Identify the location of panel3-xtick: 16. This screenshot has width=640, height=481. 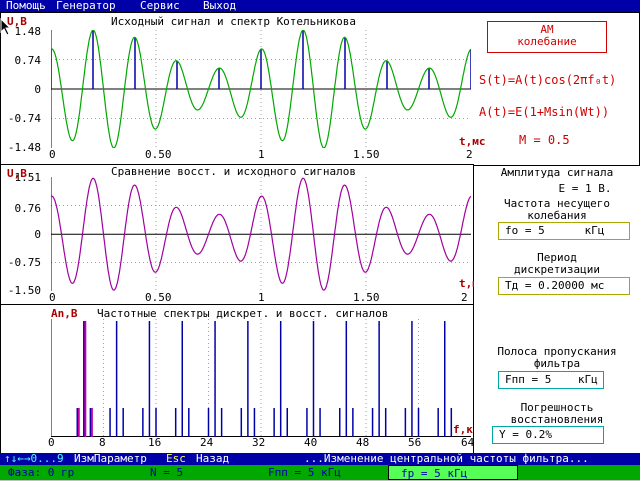
(155, 442).